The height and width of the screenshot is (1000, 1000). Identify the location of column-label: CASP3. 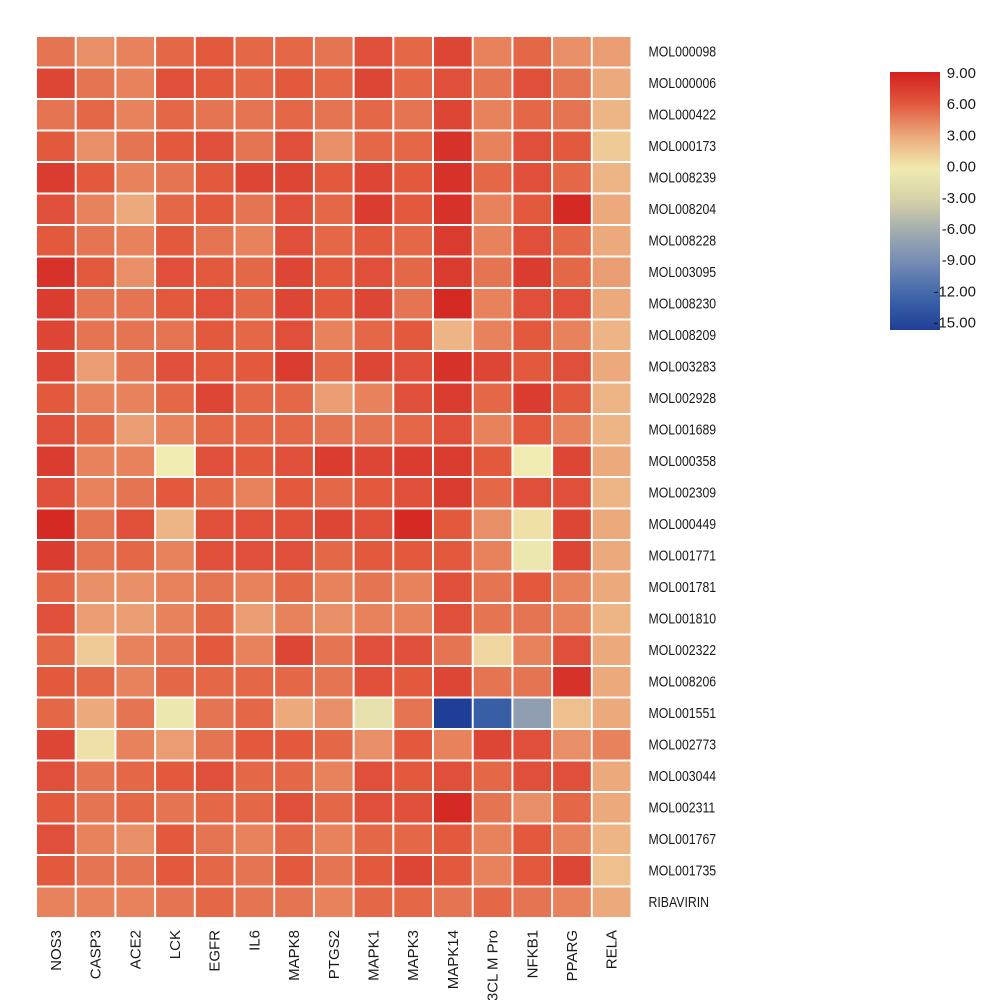
(96, 954).